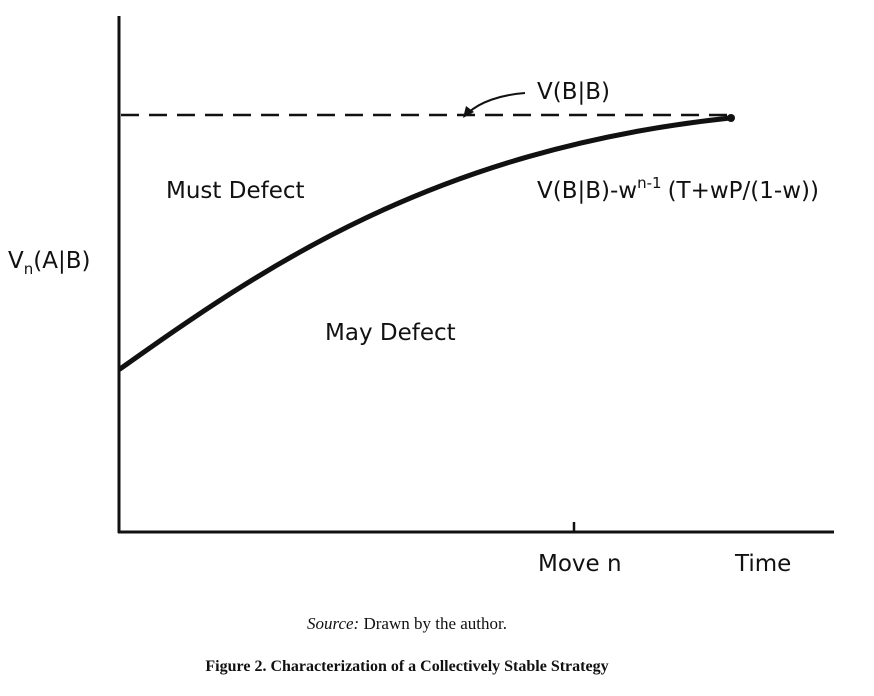 The height and width of the screenshot is (696, 874). What do you see at coordinates (743, 191) in the screenshot?
I see `curve-label-suffix: (T+wP/(1-w))` at bounding box center [743, 191].